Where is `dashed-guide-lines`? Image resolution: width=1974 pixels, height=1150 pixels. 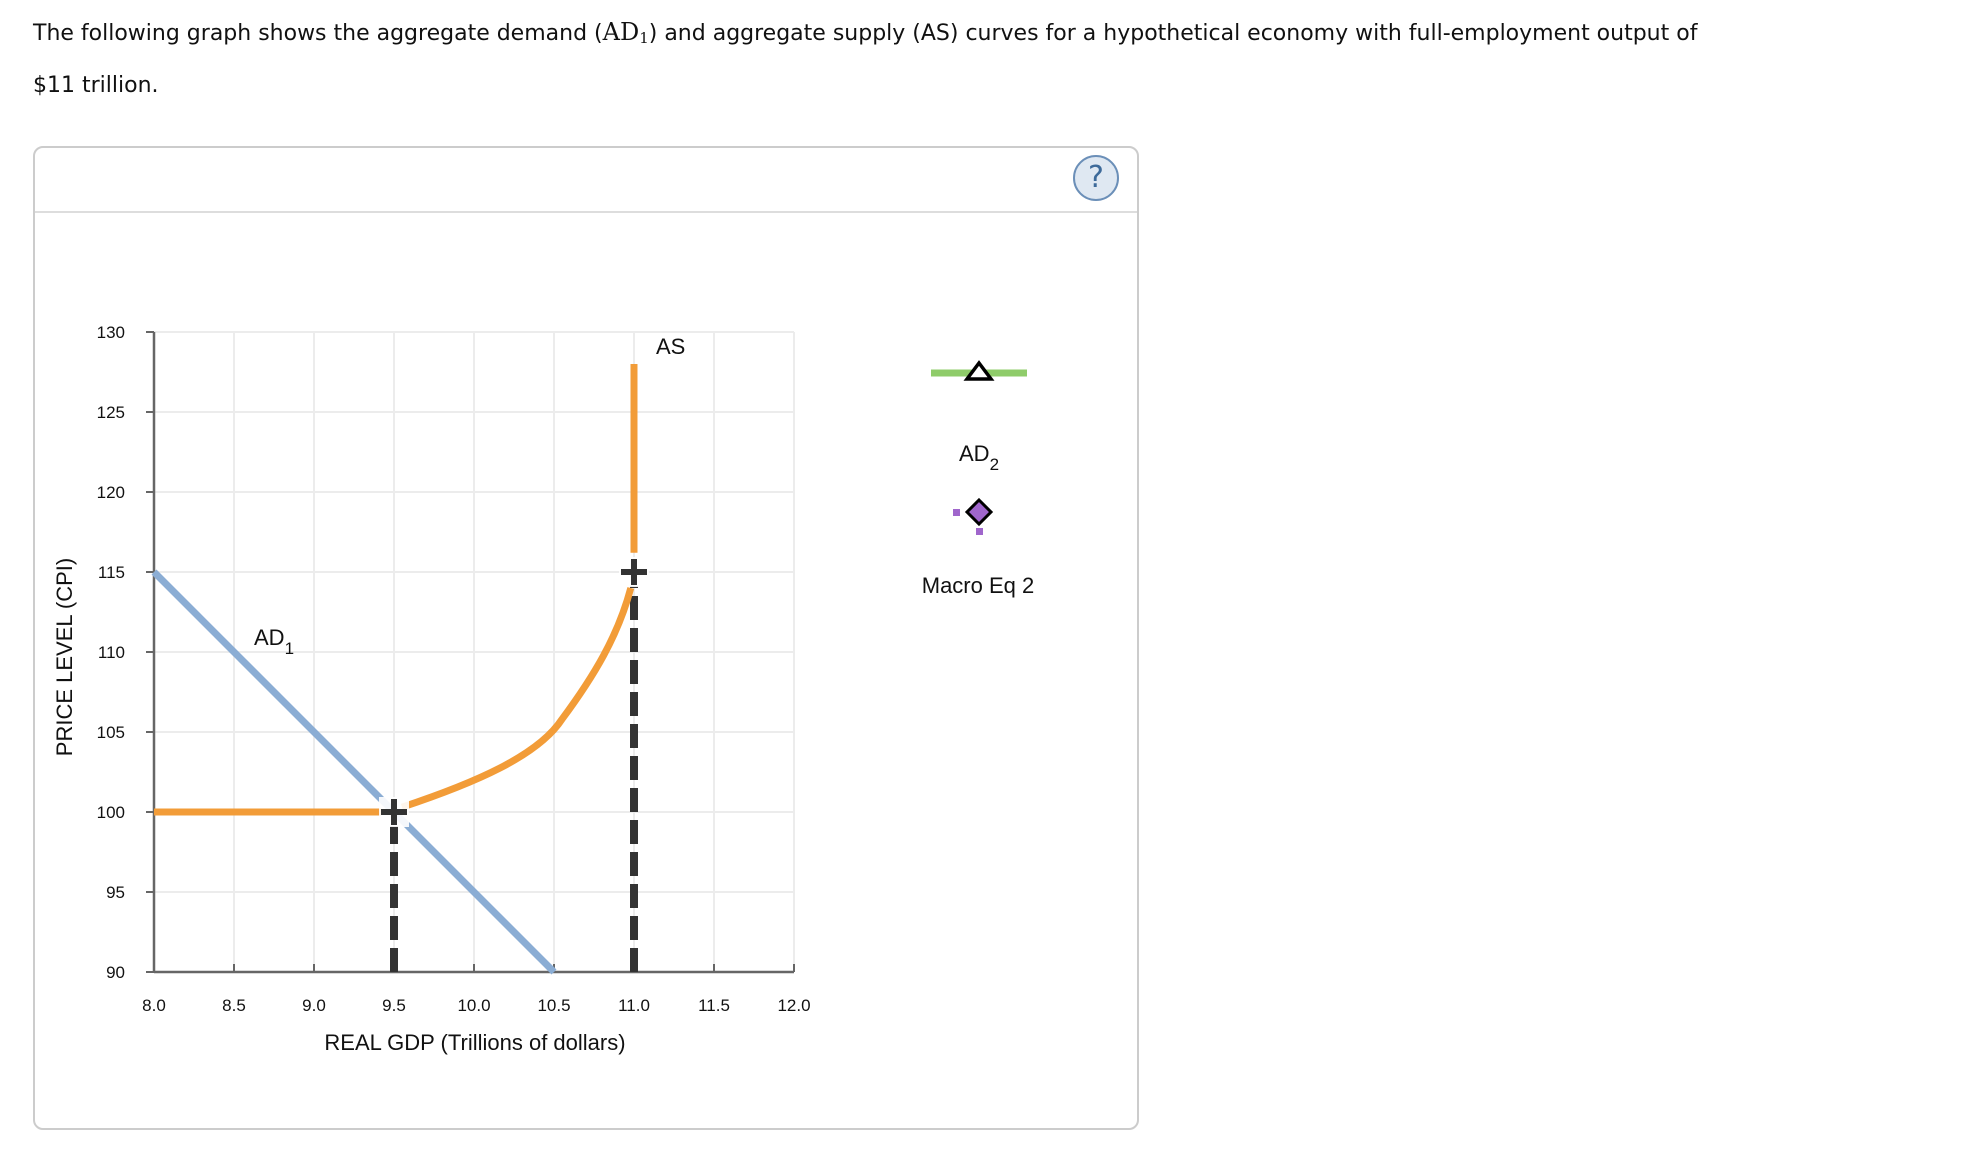 dashed-guide-lines is located at coordinates (514, 779).